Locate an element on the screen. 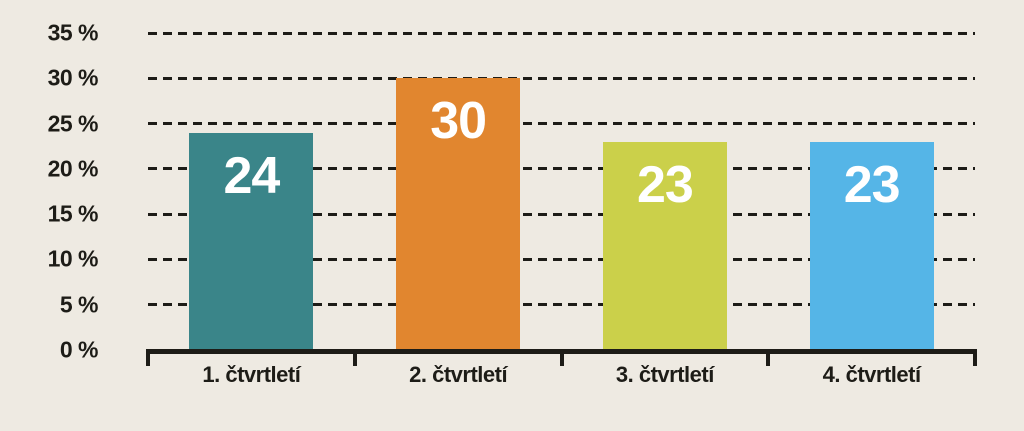 This screenshot has width=1024, height=431. y-axis-label: 25 % is located at coordinates (73, 123).